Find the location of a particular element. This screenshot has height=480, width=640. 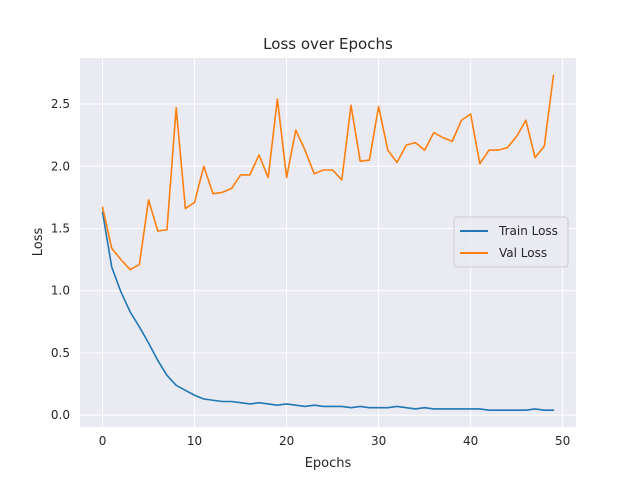

x-tick-label: 0 is located at coordinates (103, 441).